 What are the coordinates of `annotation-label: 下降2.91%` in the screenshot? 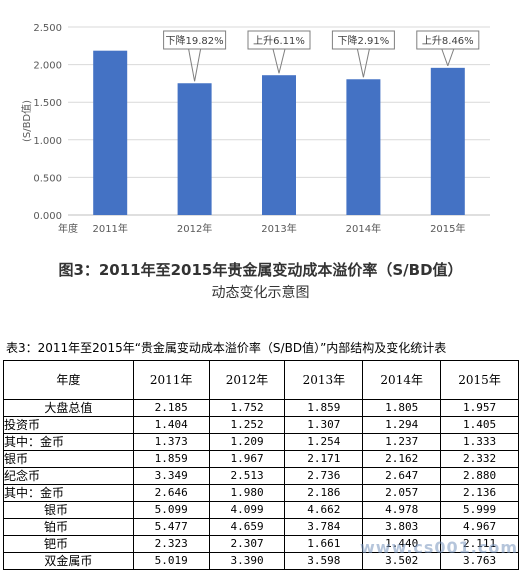 It's located at (364, 40).